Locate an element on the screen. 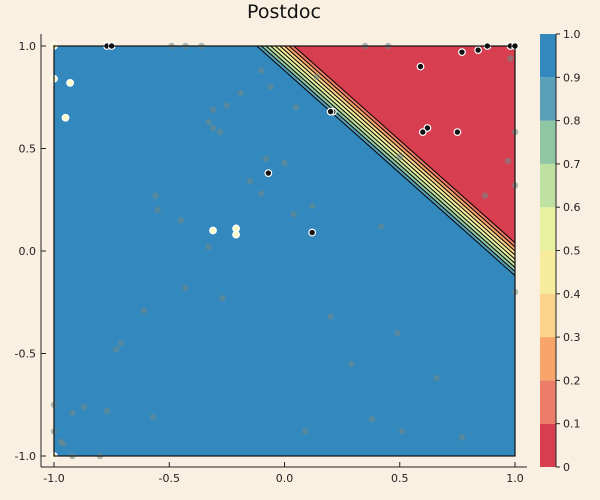 This screenshot has height=500, width=600. colorbar-tick-label: 1.0 is located at coordinates (572, 34).